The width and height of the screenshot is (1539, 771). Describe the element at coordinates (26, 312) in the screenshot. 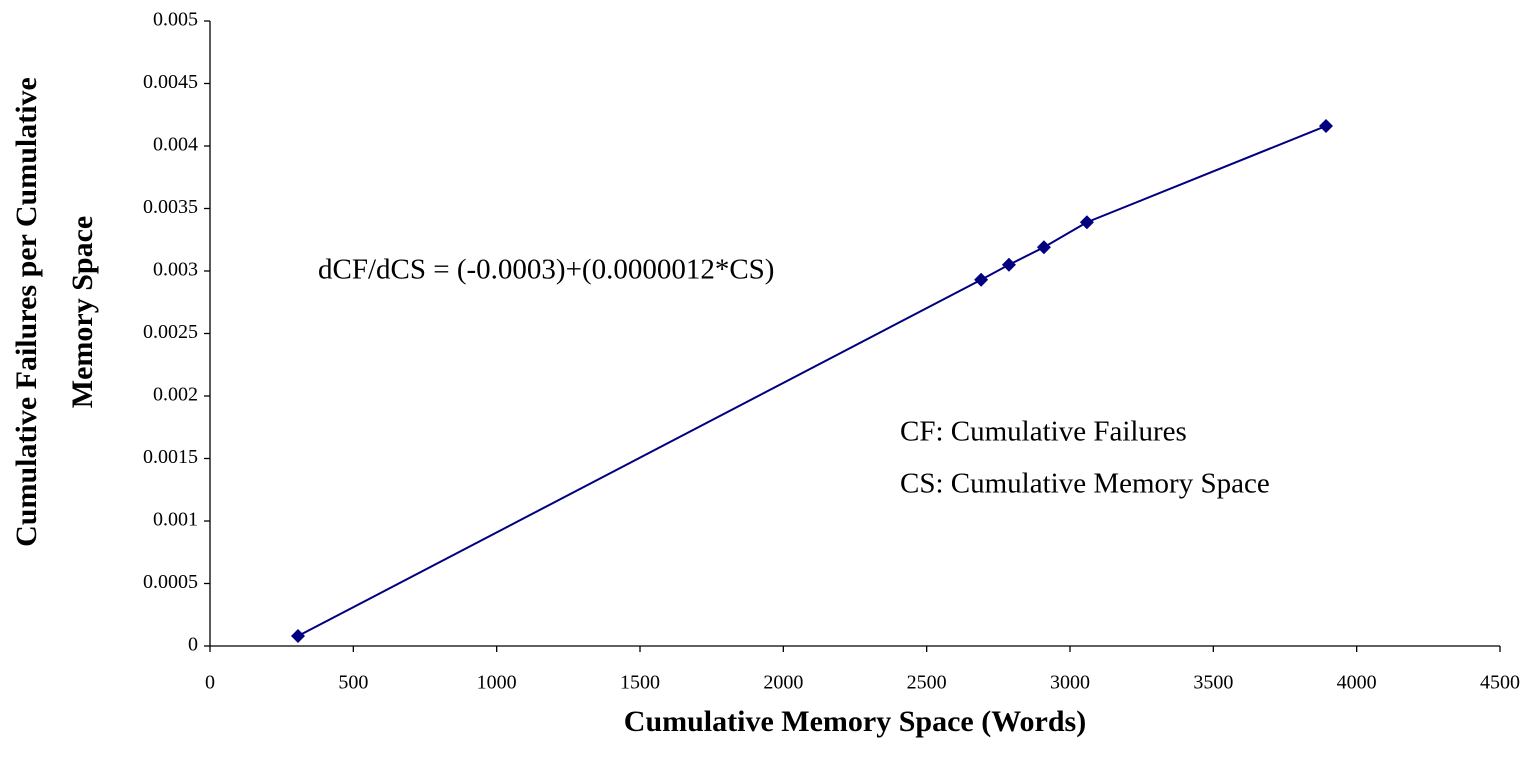

I see `y-axis-label: Cumulative Failures per Cumulative` at that location.